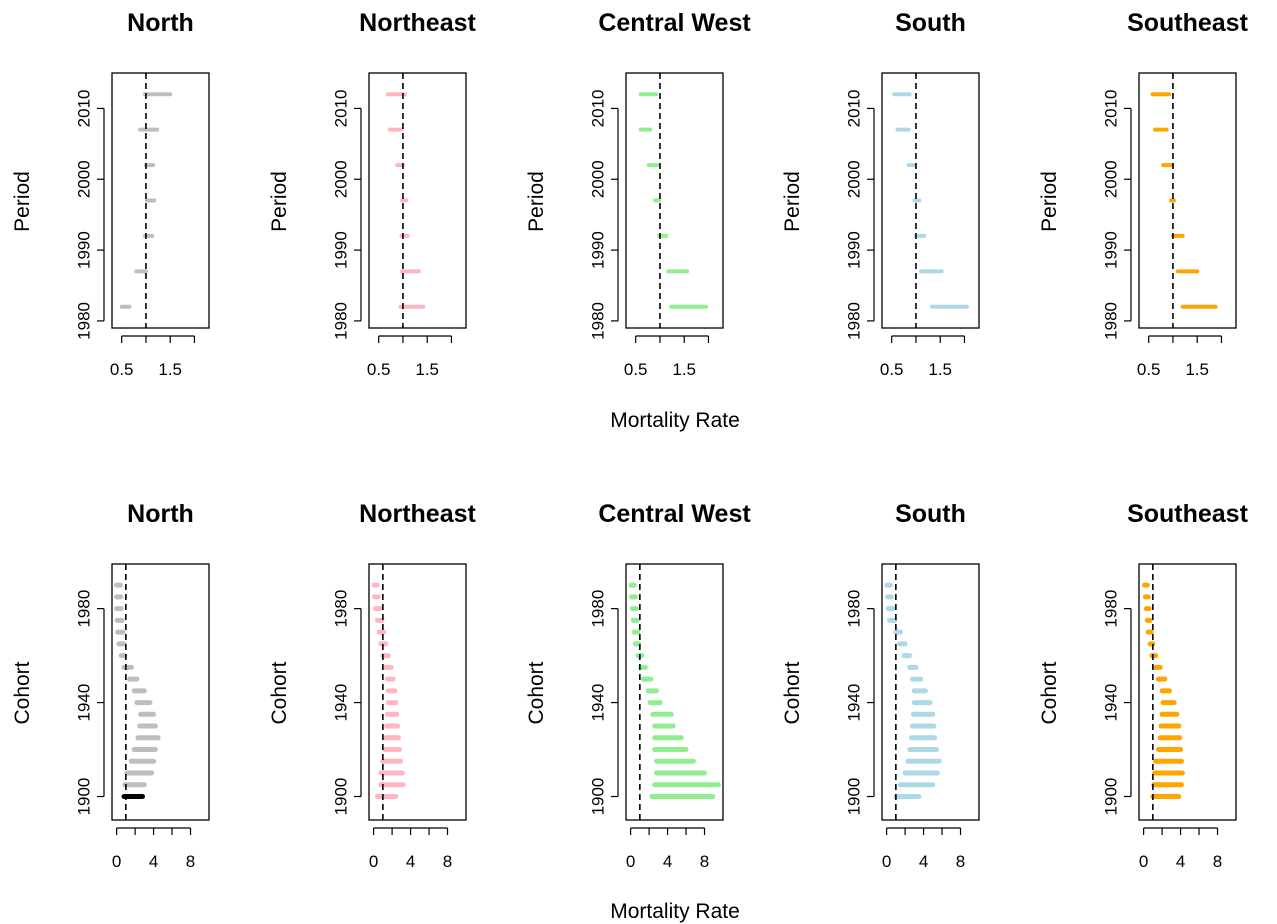 The width and height of the screenshot is (1277, 924). Describe the element at coordinates (880, 685) in the screenshot. I see `panel-cohort-south: South Cohort 0 4 8 1900 1940 1980` at that location.